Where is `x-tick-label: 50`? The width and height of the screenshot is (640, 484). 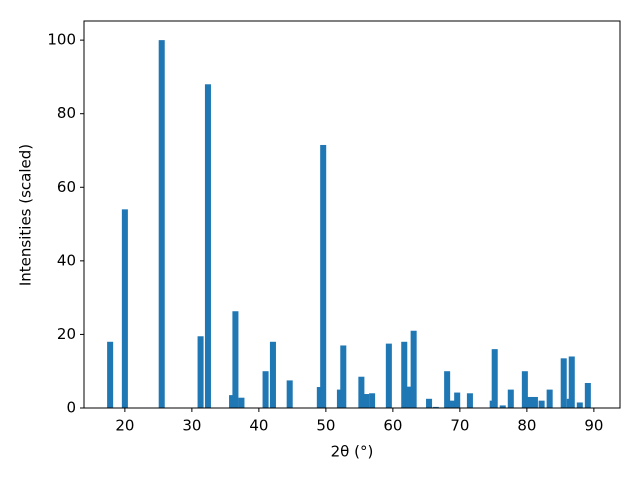
x-tick-label: 50 is located at coordinates (325, 426).